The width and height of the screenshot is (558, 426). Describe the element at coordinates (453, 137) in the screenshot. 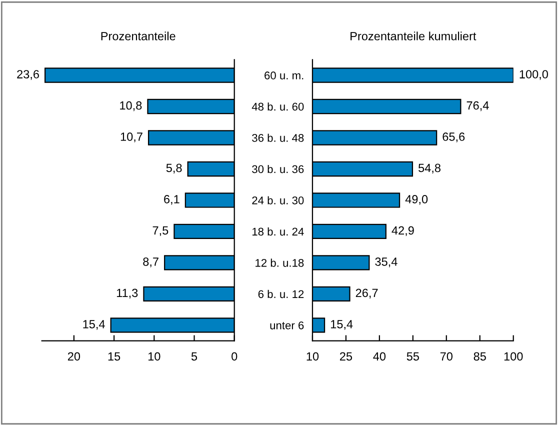

I see `data-label: 65,6` at that location.